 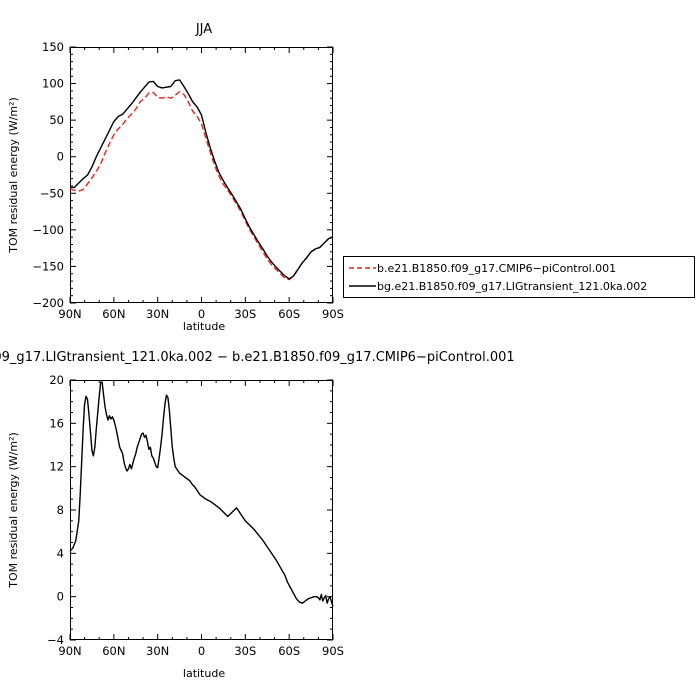 I want to click on bottom-series-group, so click(x=201, y=494).